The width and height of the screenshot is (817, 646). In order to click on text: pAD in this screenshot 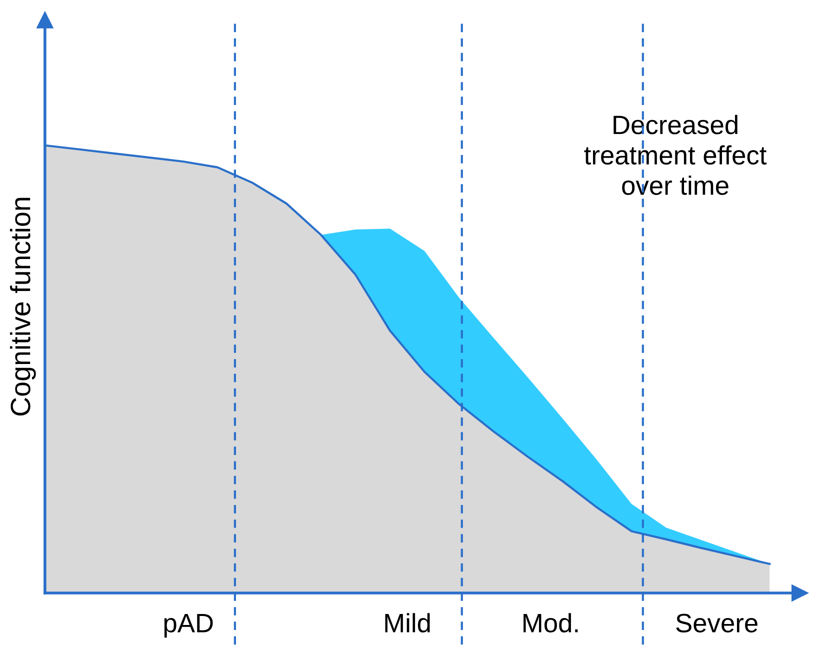, I will do `click(188, 626)`.